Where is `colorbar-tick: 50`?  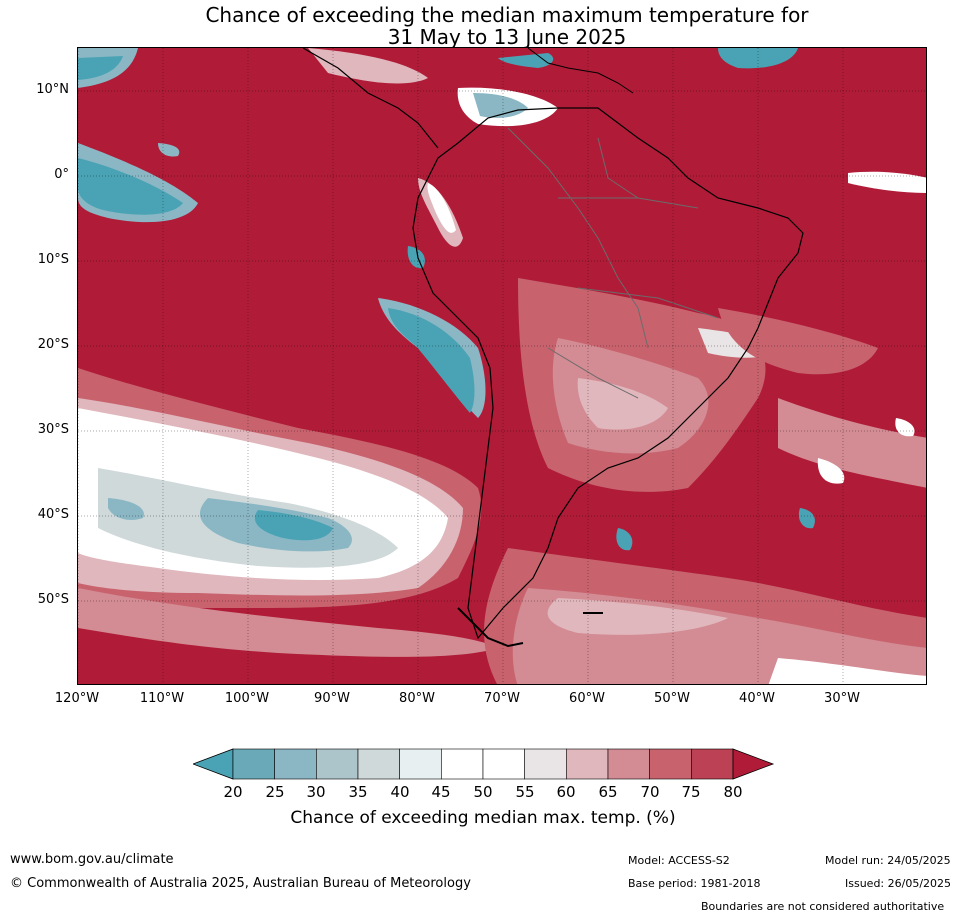
colorbar-tick: 50 is located at coordinates (483, 792).